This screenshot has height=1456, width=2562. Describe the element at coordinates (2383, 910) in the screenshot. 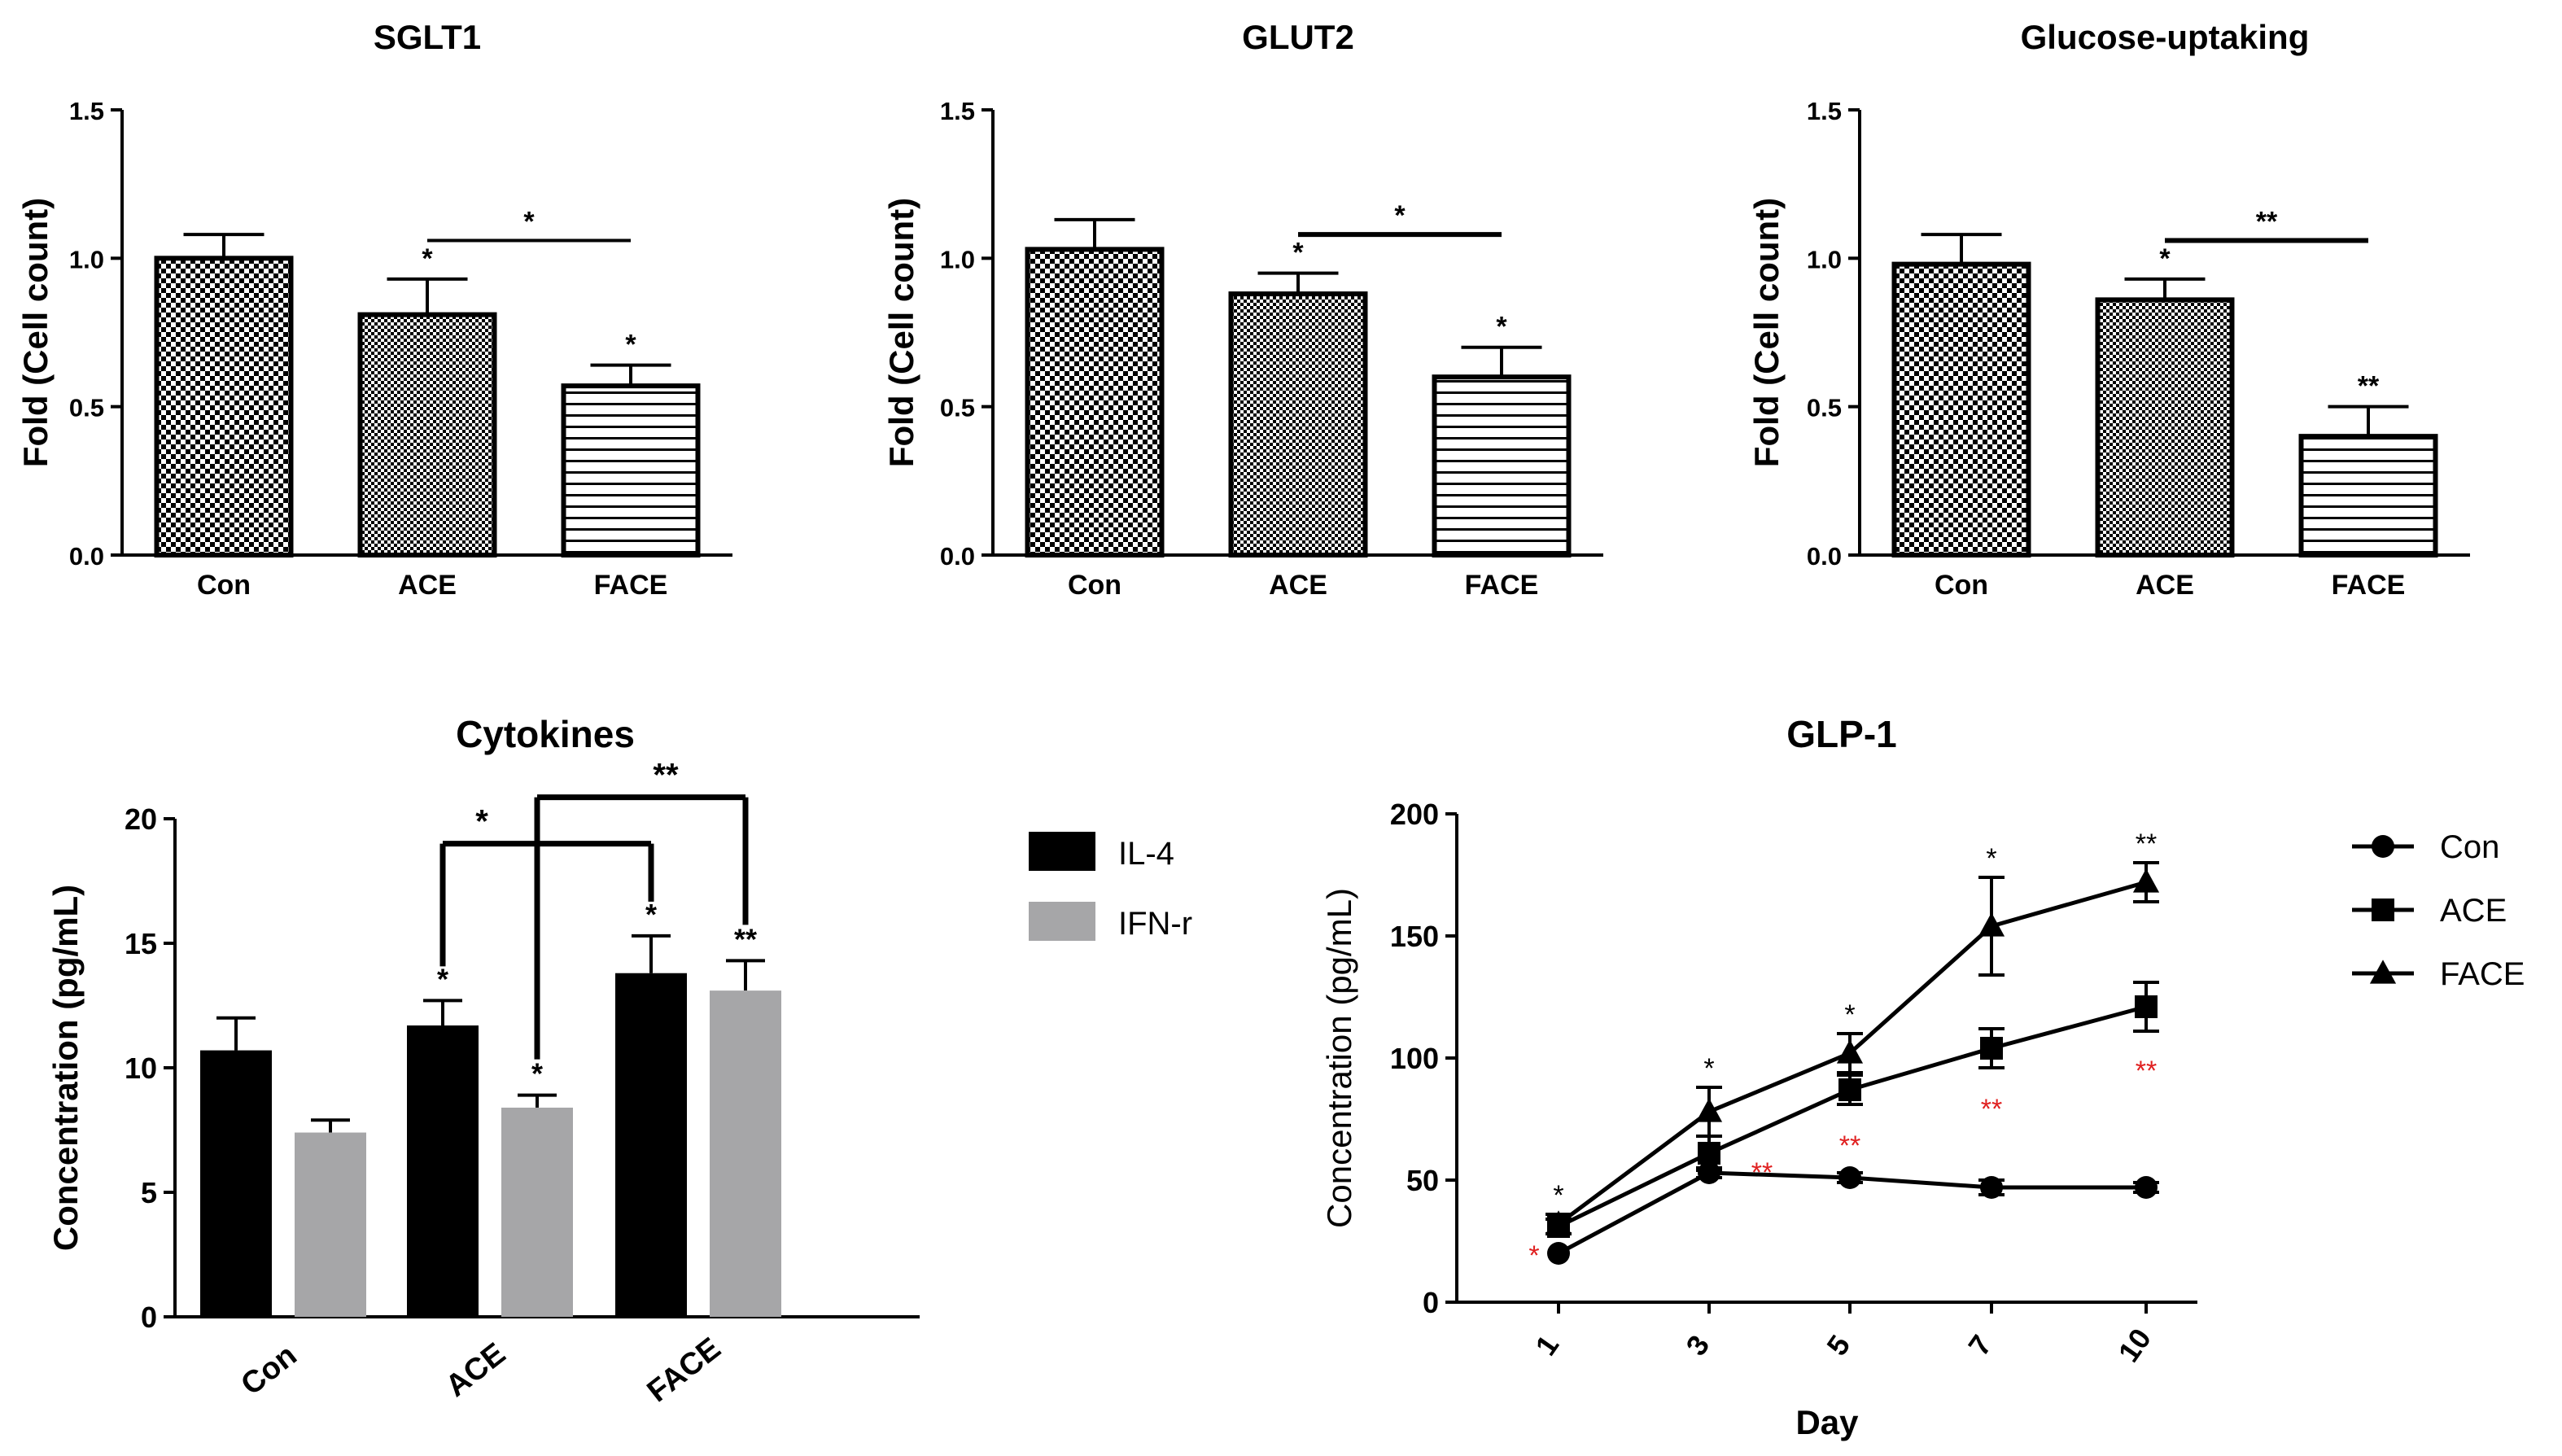

I see `legend-marker-ace` at that location.